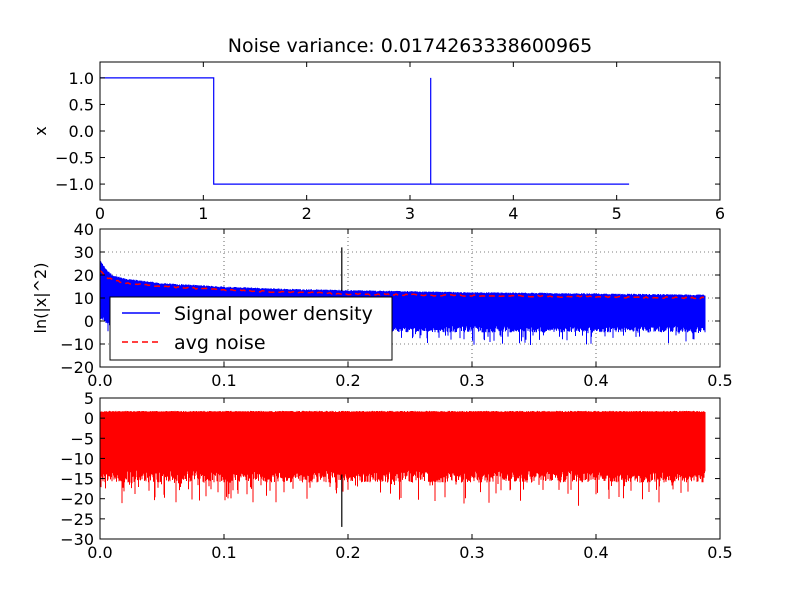  Describe the element at coordinates (77, 519) in the screenshot. I see `y-tick-label: −25` at that location.